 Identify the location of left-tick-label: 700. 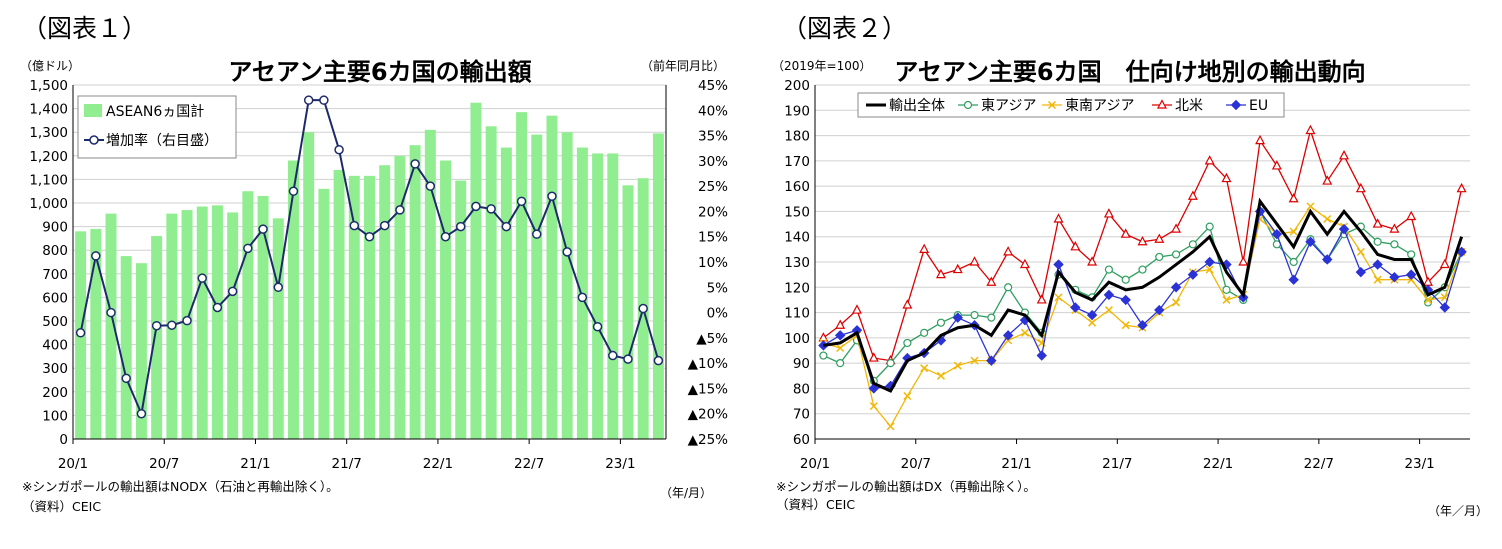
(55, 275).